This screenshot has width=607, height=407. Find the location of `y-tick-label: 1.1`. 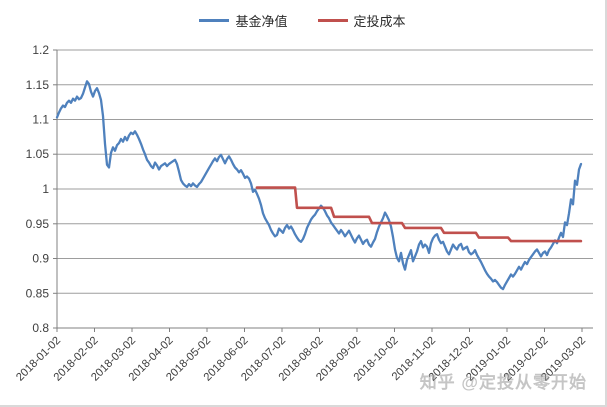

y-tick-label: 1.1 is located at coordinates (40, 120).